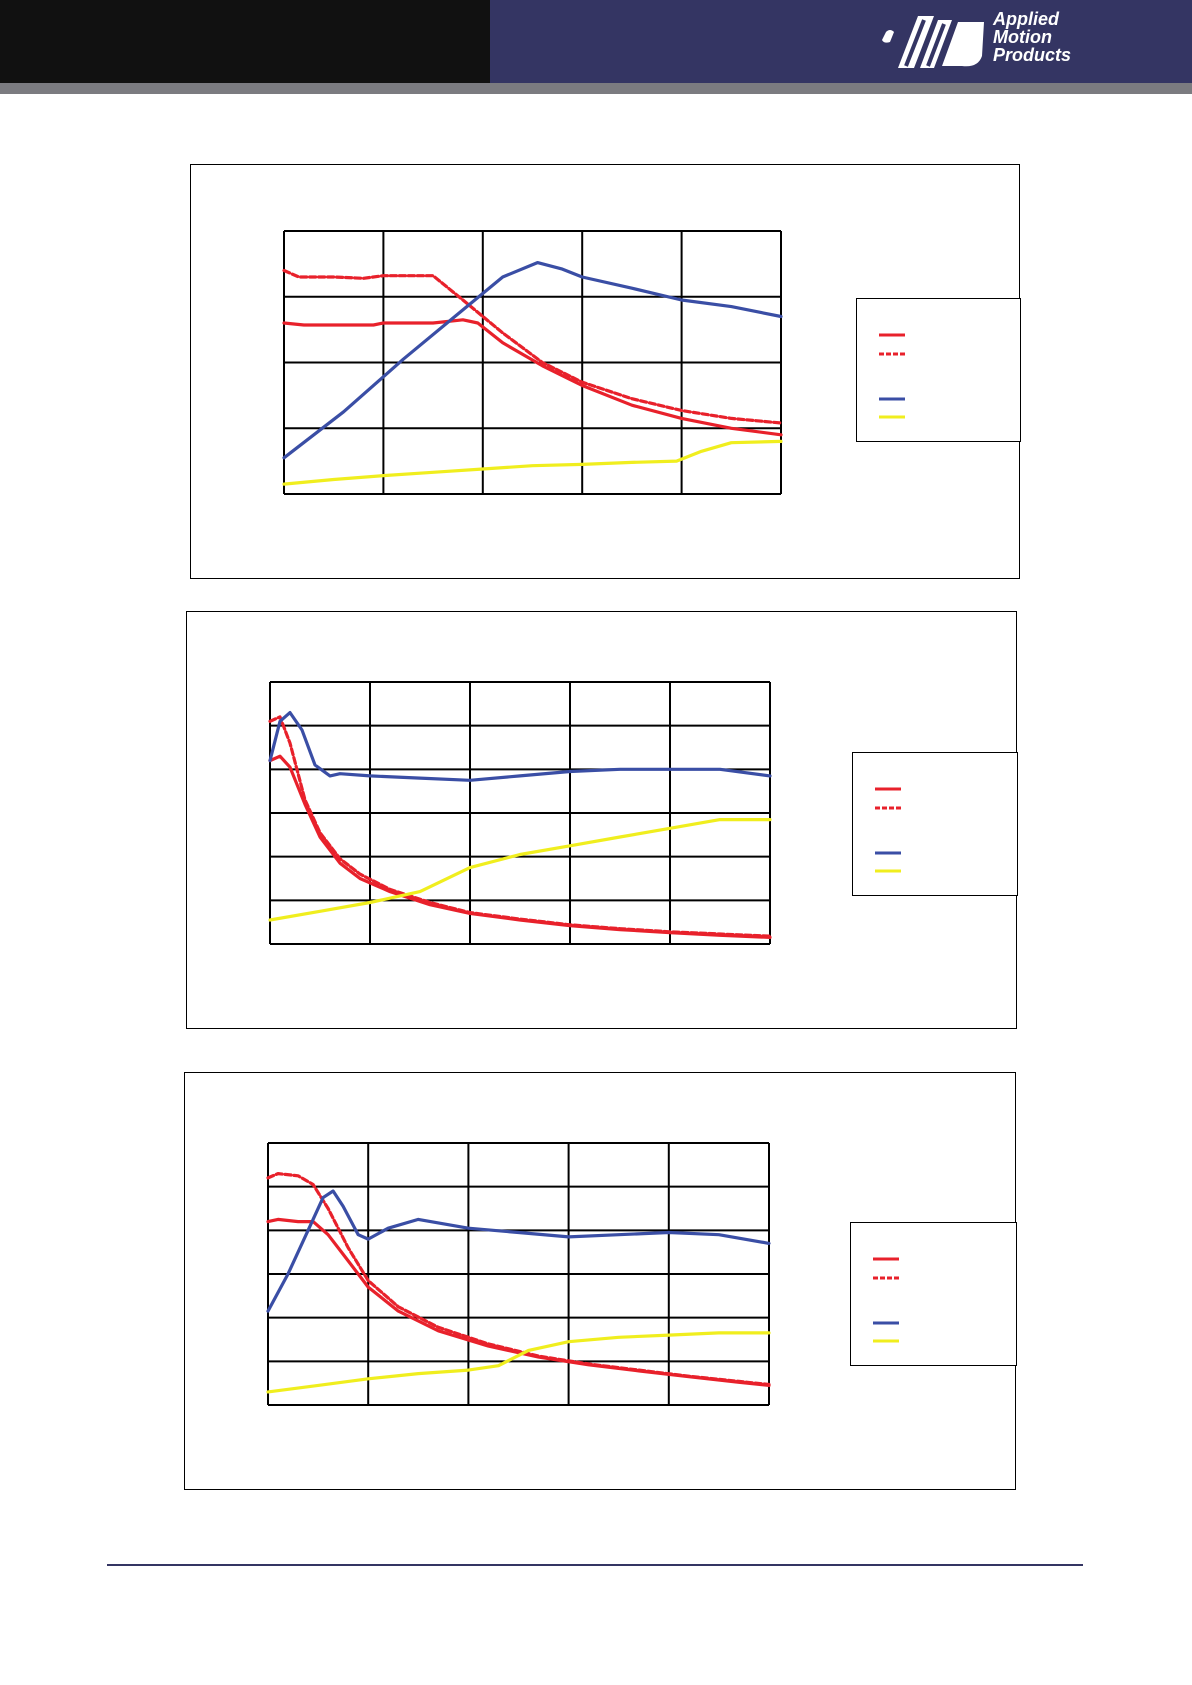  Describe the element at coordinates (595, 1565) in the screenshot. I see `footer-rule` at that location.